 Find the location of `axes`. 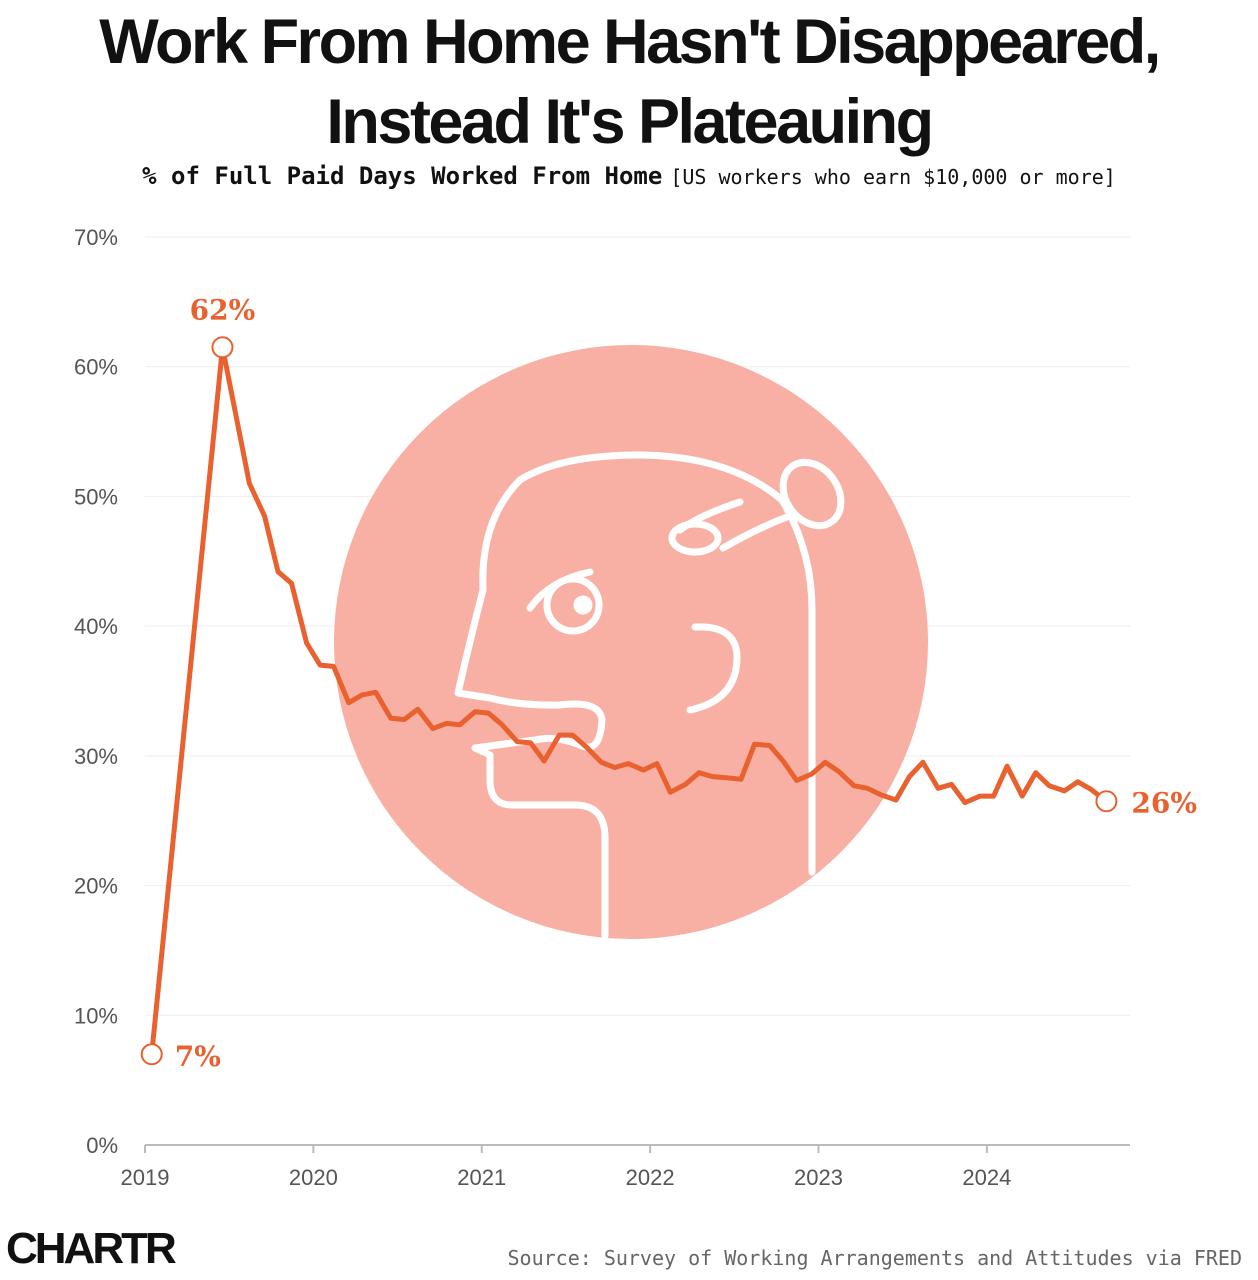

axes is located at coordinates (637, 1148).